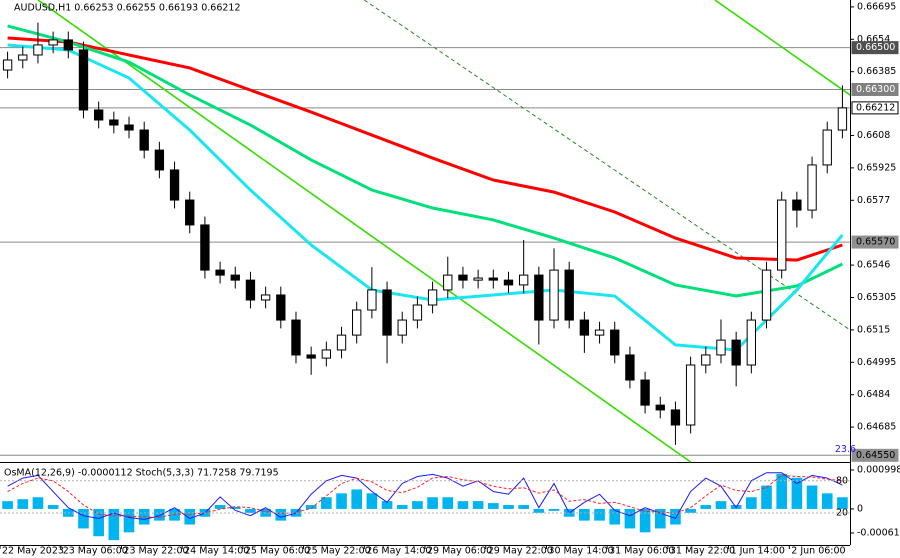  I want to click on y-tick-label: 0.6515, so click(873, 329).